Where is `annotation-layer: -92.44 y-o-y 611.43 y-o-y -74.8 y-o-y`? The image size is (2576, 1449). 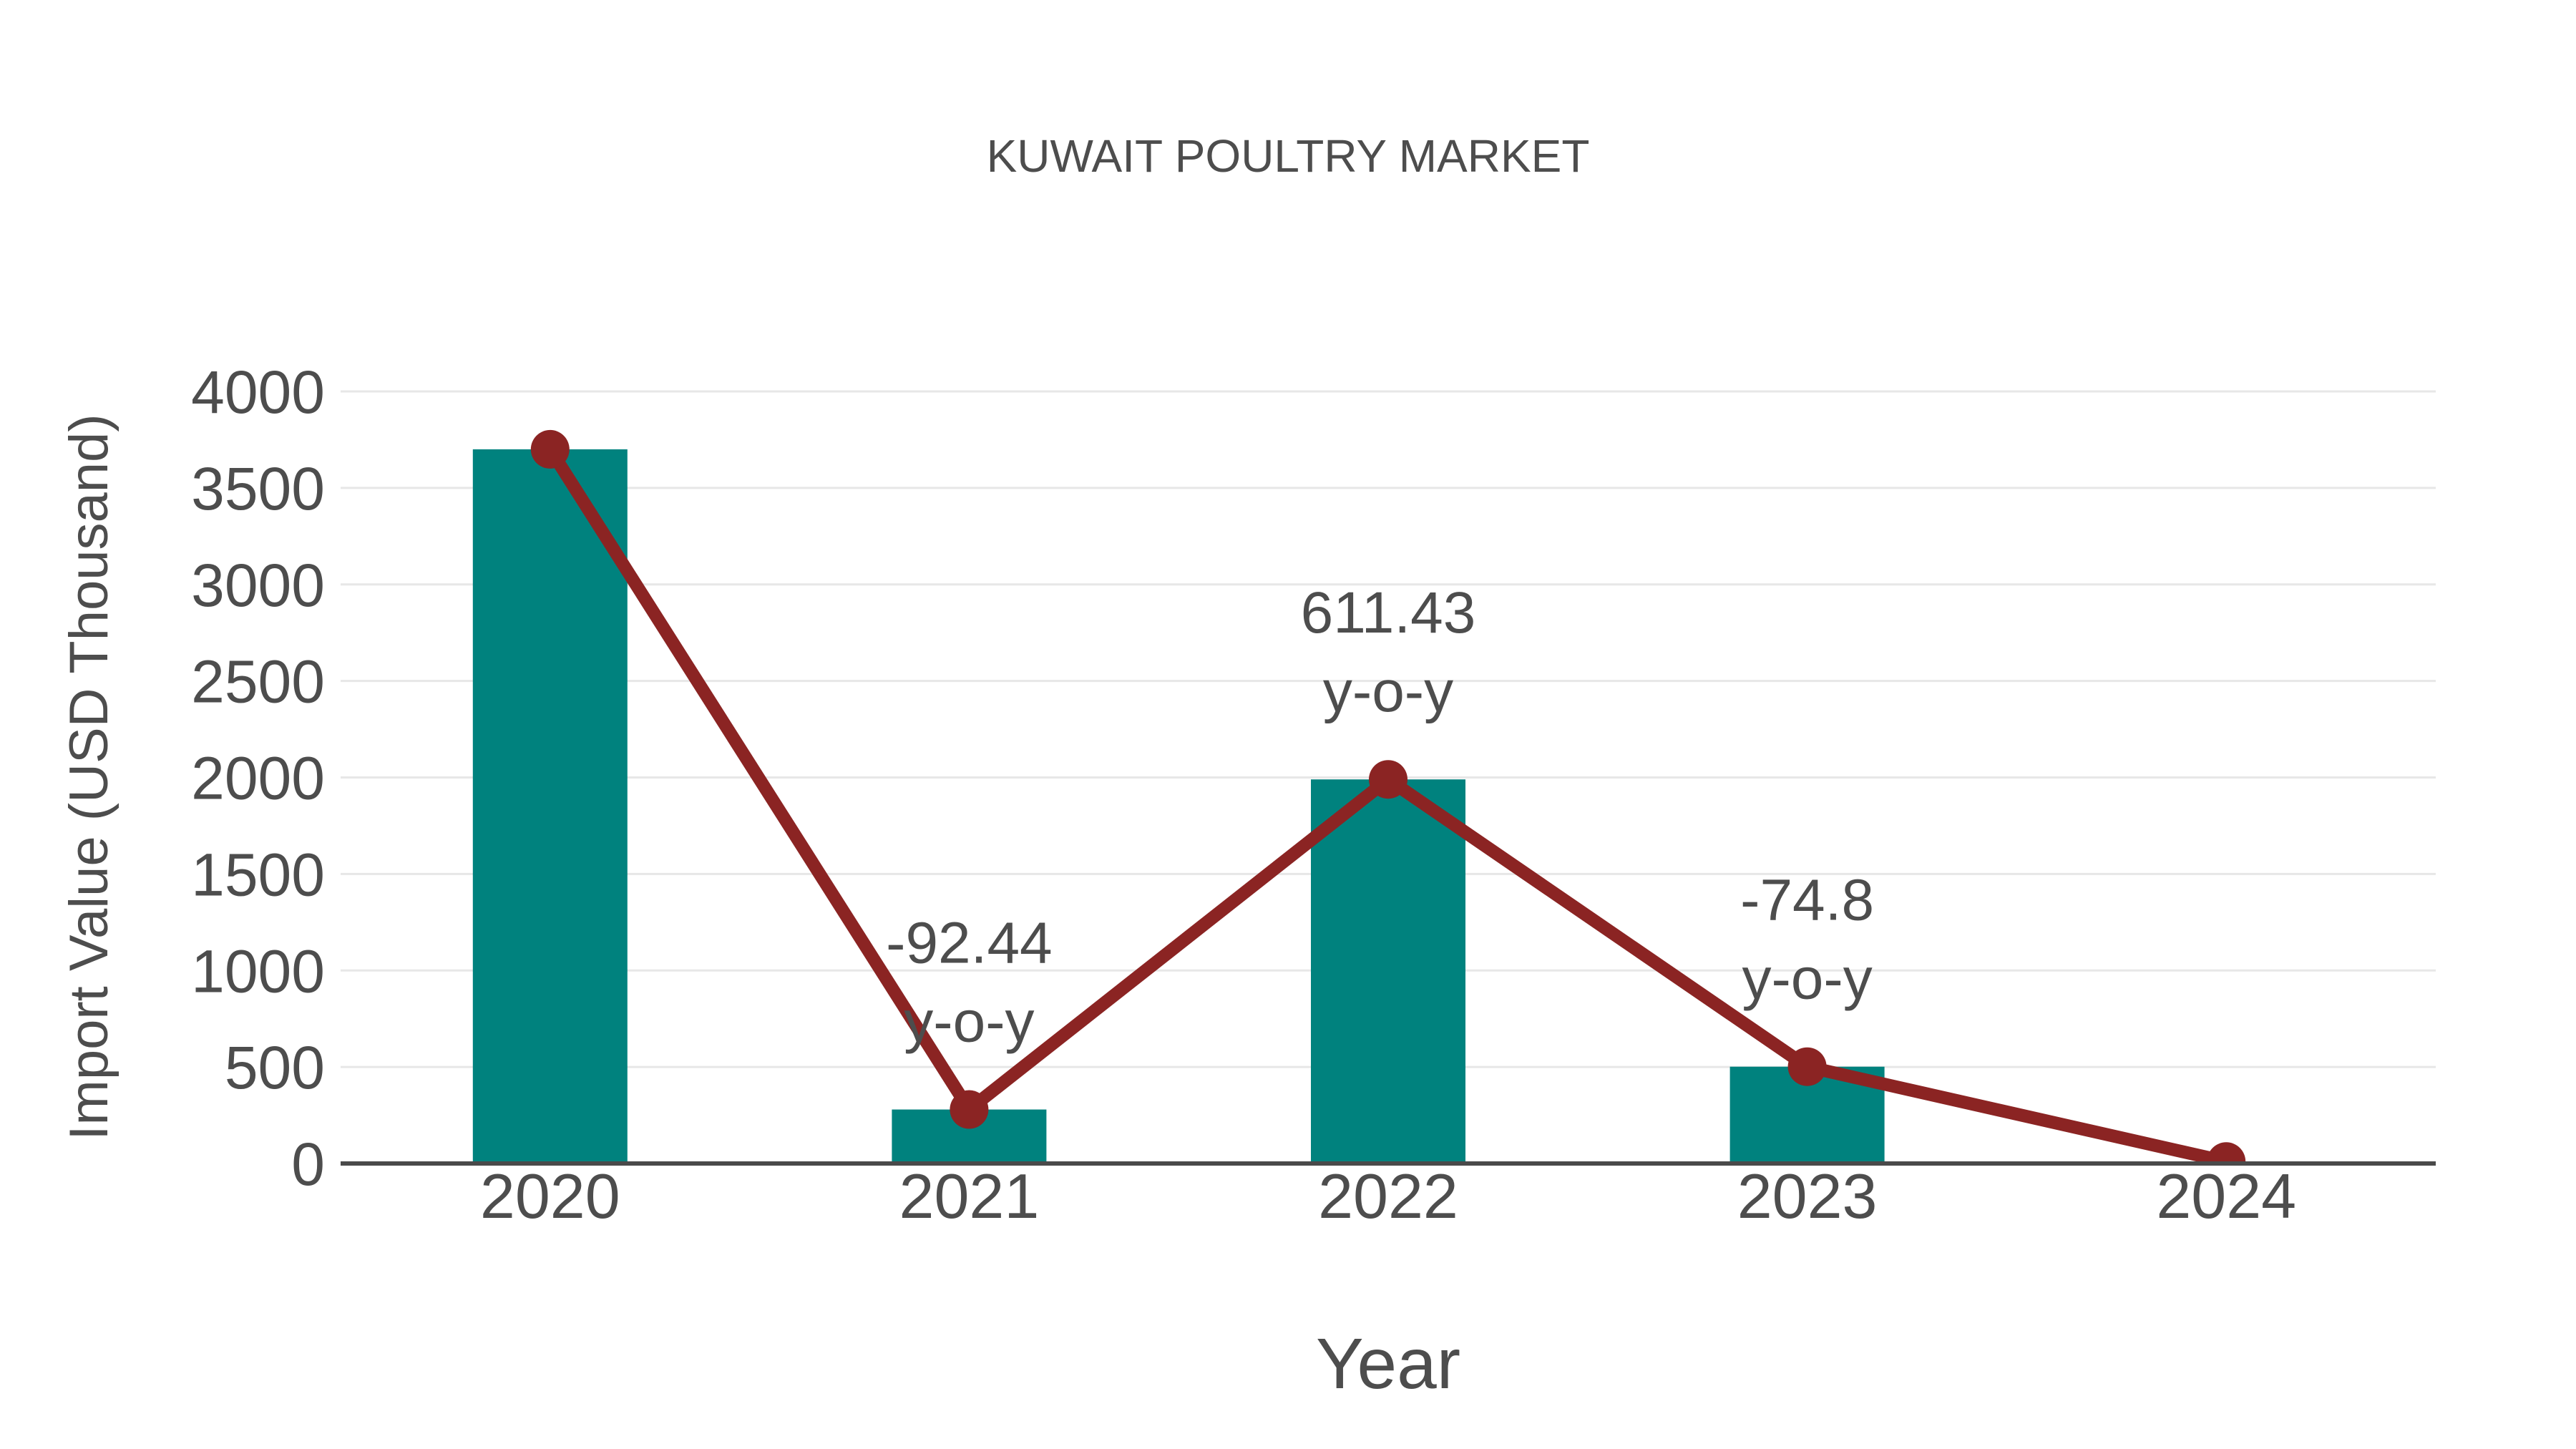 annotation-layer: -92.44 y-o-y 611.43 y-o-y -74.8 y-o-y is located at coordinates (1380, 817).